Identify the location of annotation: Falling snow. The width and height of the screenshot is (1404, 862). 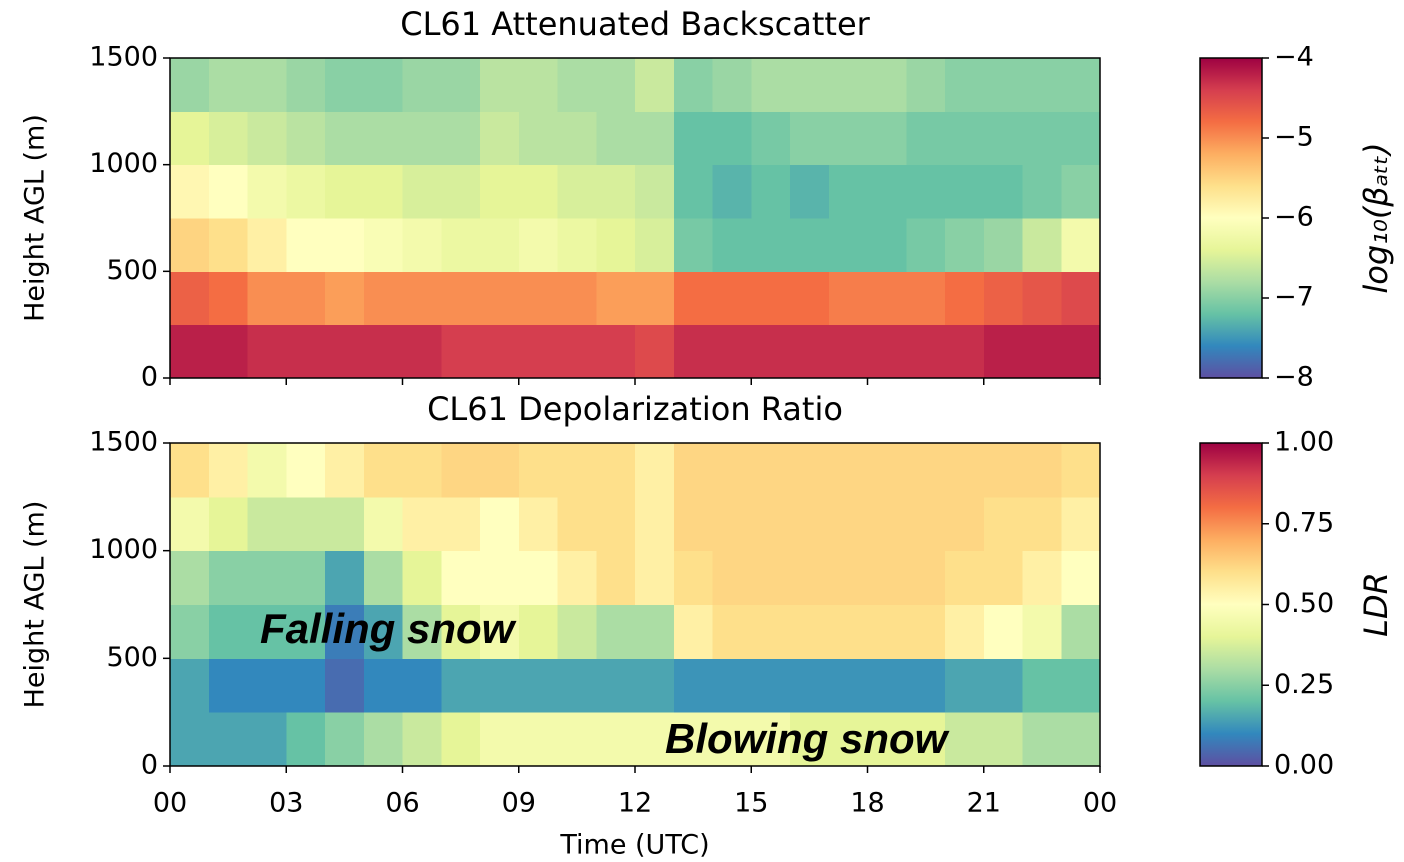
(388, 628).